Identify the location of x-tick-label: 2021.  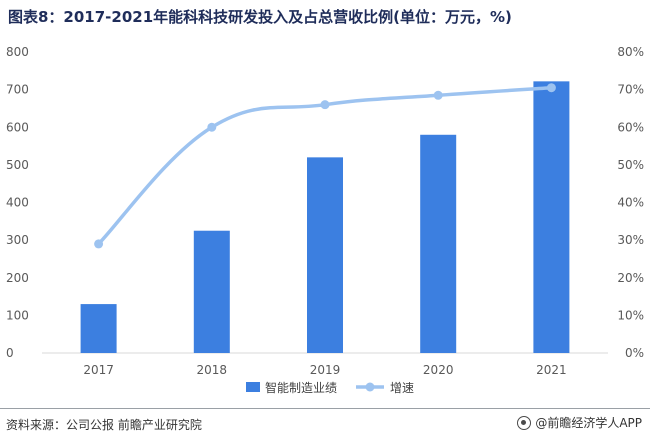
(551, 370).